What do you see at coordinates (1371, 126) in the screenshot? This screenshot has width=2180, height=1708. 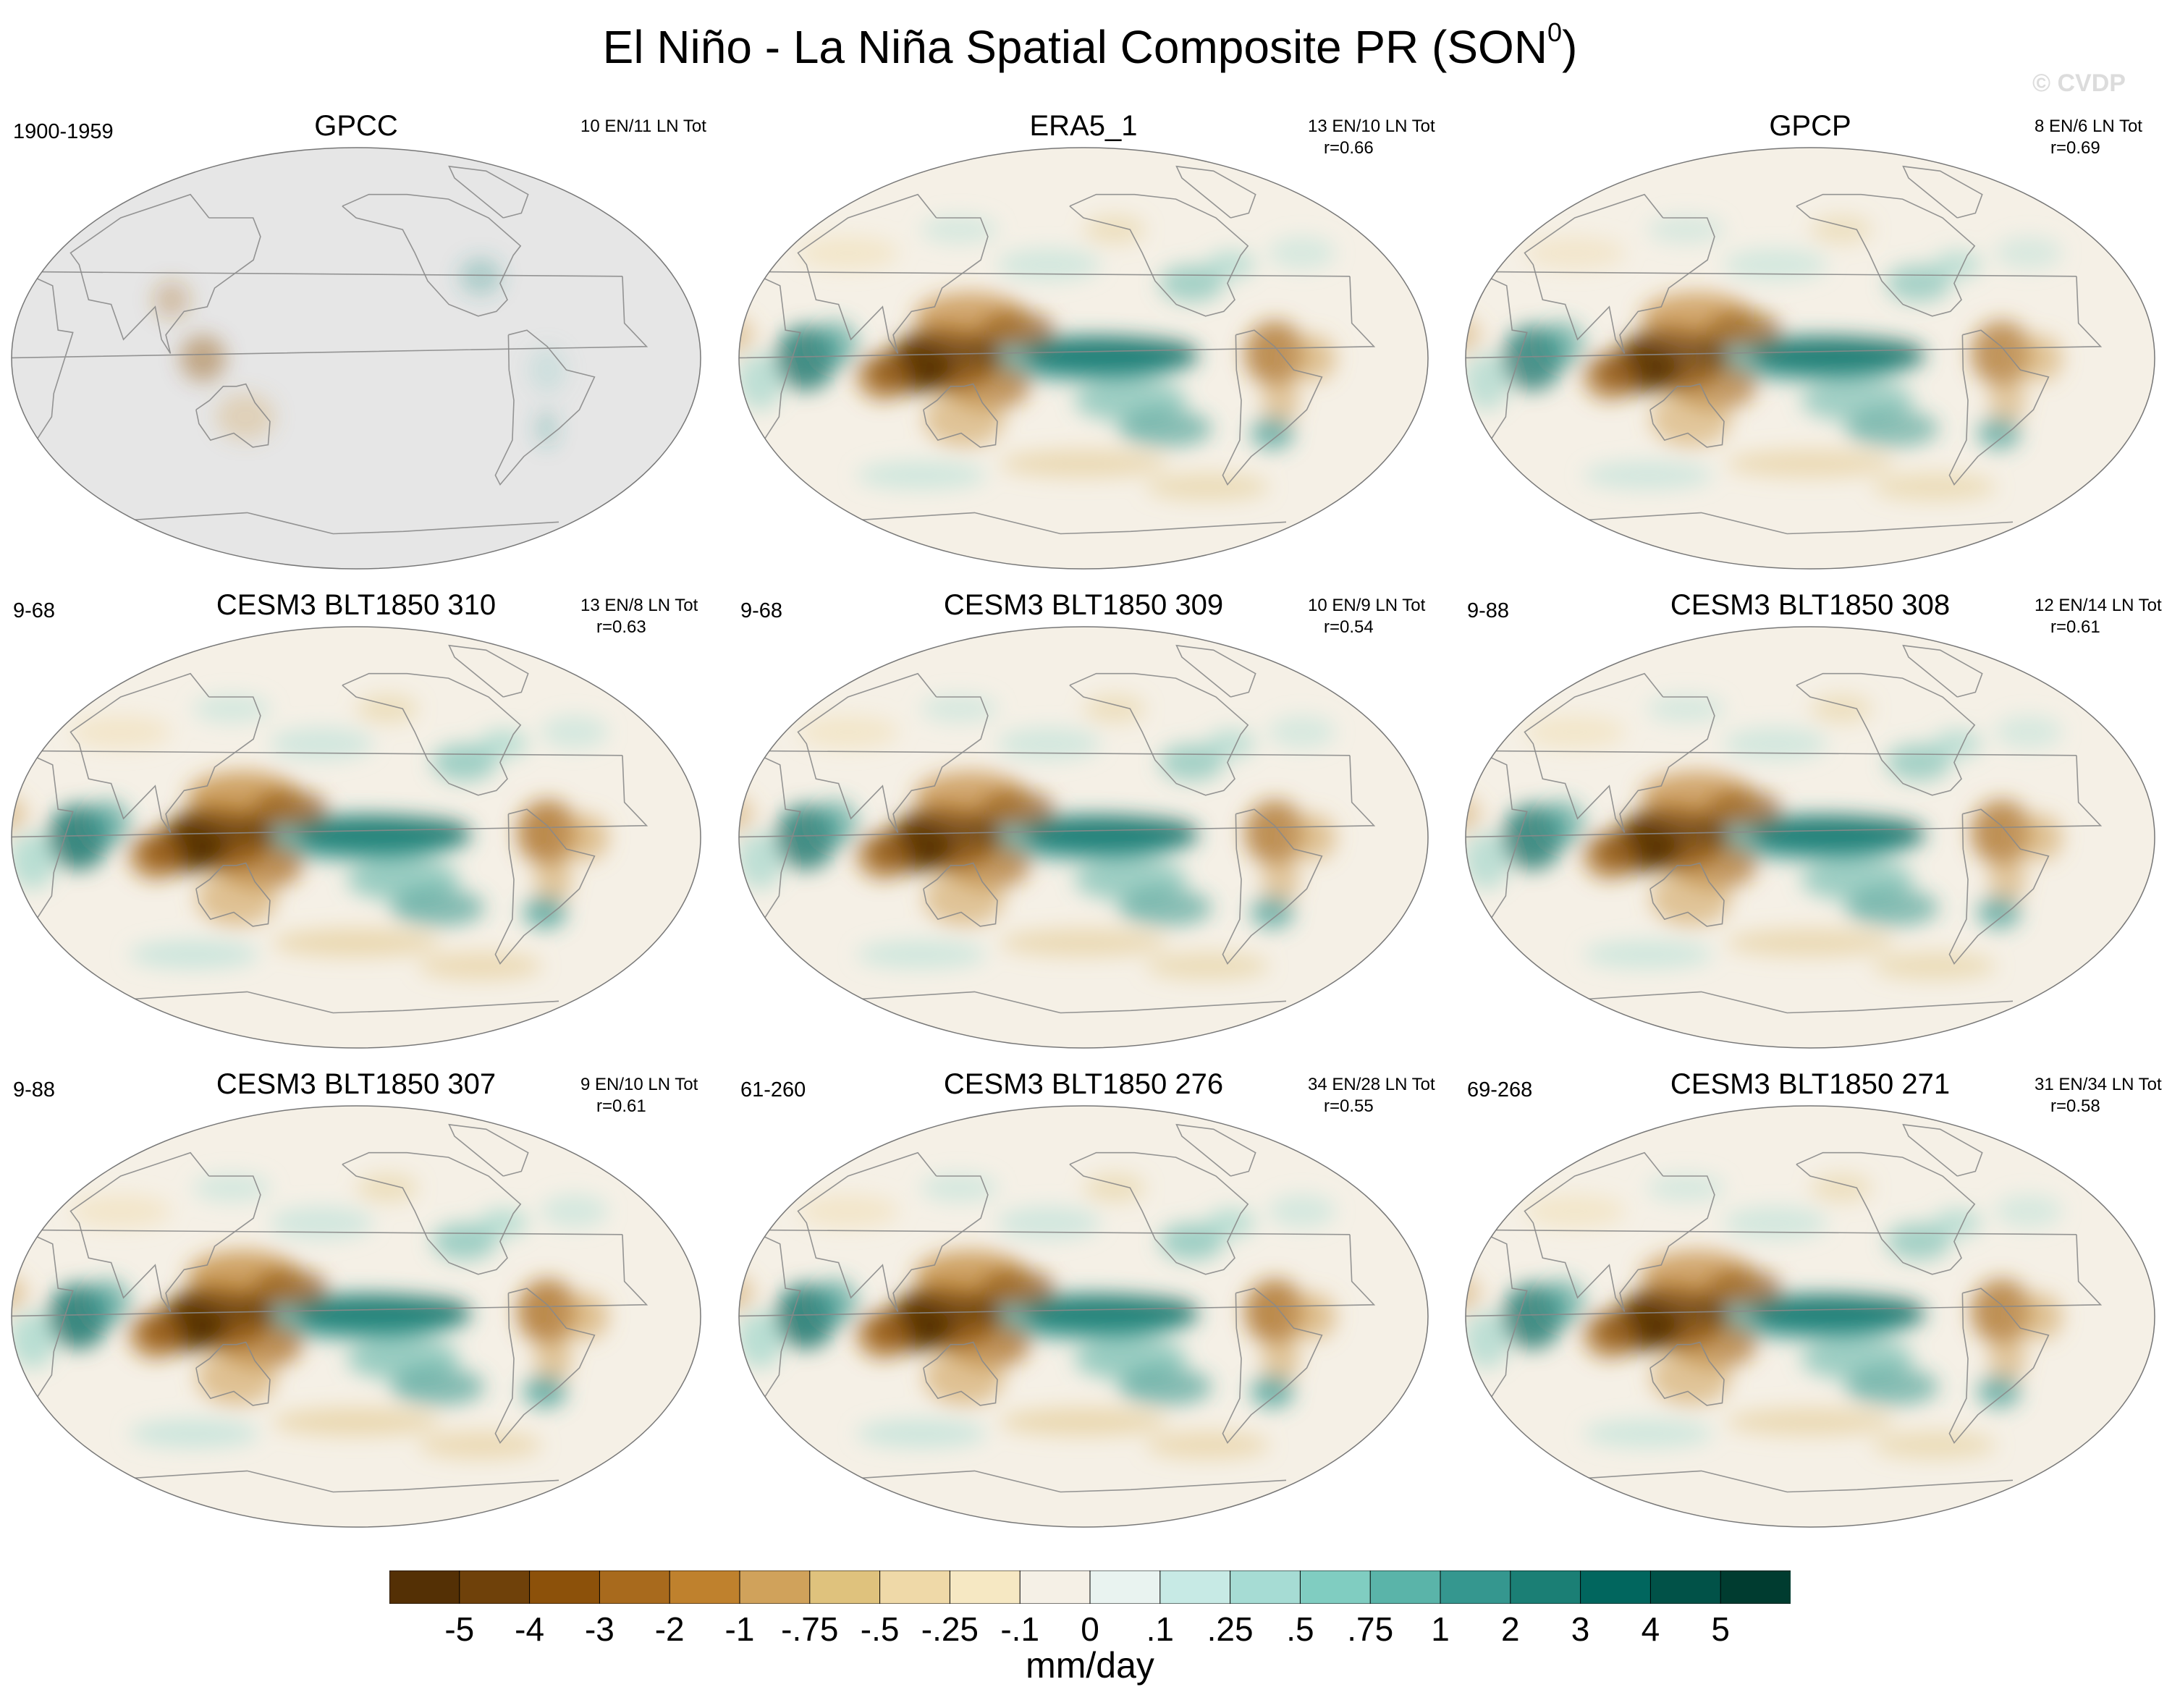 I see `event-count-text: 13 EN/10 LN Tot` at bounding box center [1371, 126].